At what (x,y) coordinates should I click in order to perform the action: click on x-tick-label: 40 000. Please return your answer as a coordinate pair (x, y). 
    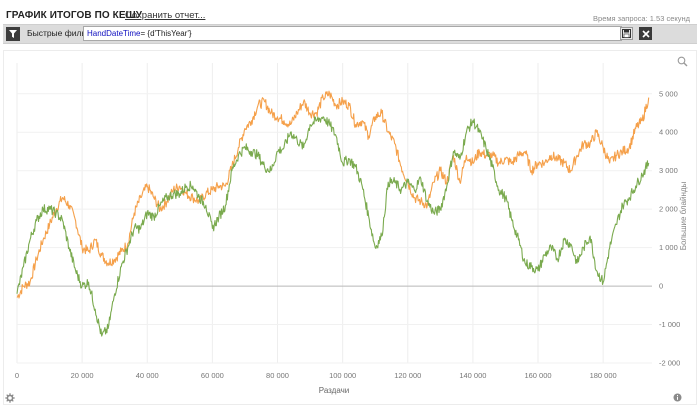
    Looking at the image, I should click on (147, 375).